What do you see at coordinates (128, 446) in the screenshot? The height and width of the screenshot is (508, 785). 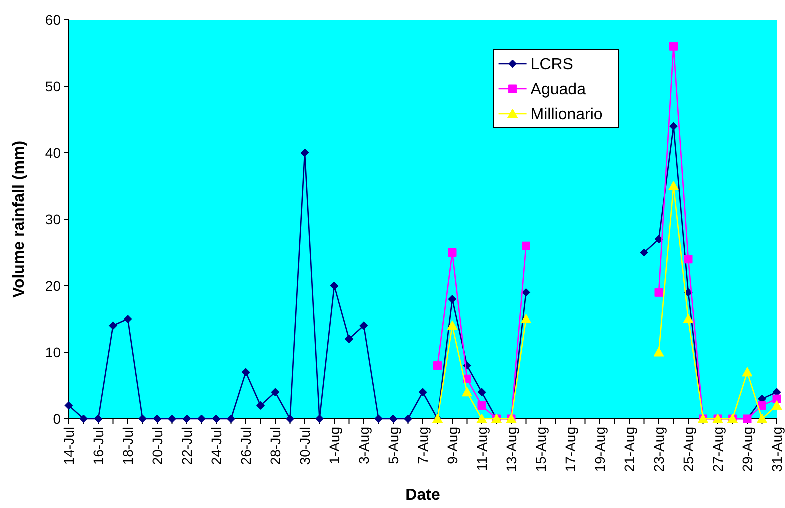 I see `x-tick-label: 18-Jul` at bounding box center [128, 446].